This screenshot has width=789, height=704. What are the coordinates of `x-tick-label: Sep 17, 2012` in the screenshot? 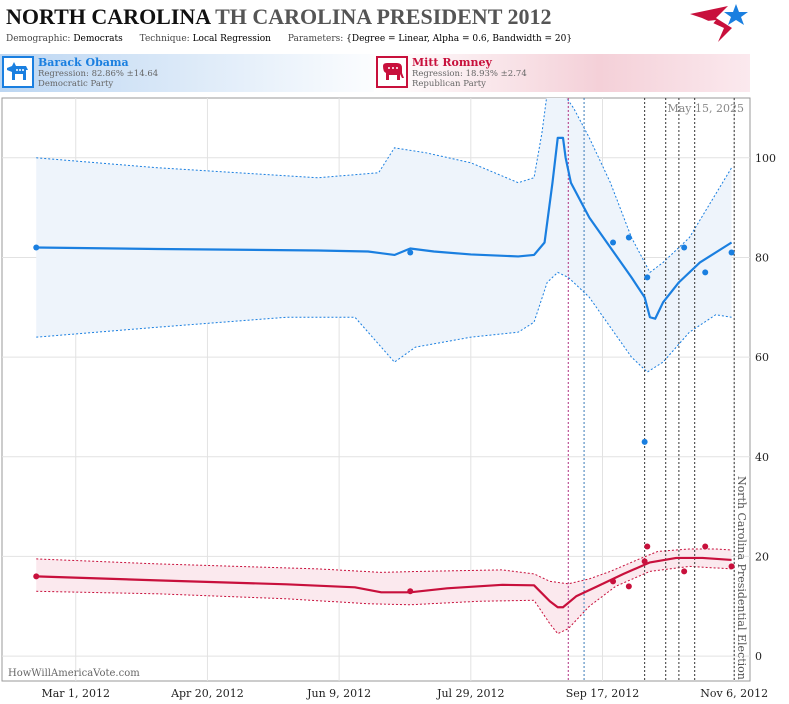 It's located at (603, 693).